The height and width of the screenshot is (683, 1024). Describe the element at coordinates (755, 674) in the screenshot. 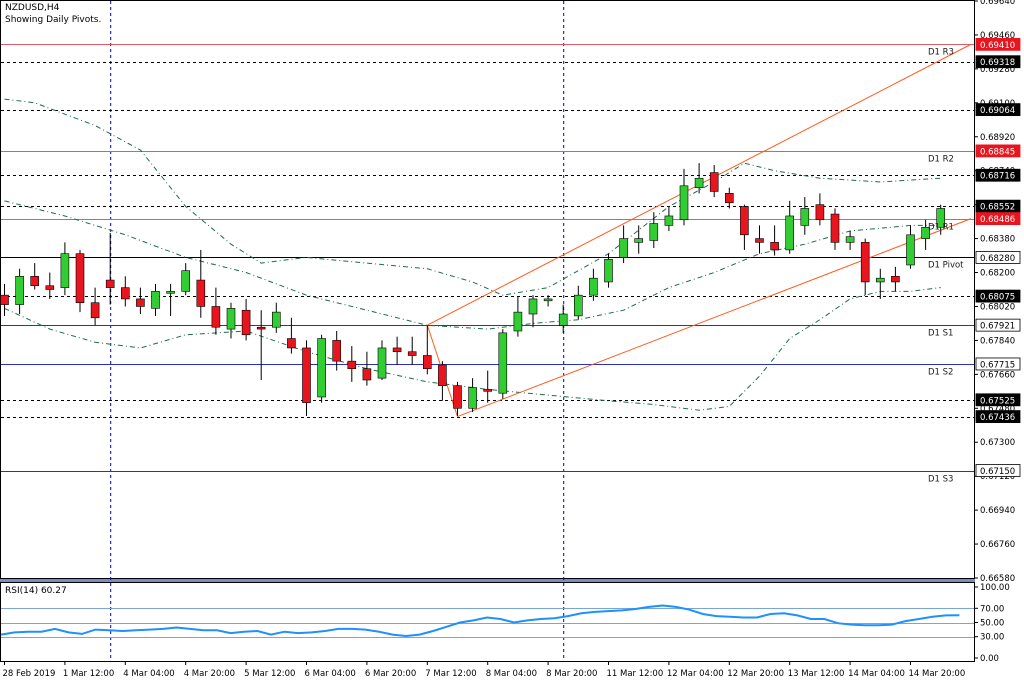

I see `x-tick-label: 12 Mar 20:00` at that location.